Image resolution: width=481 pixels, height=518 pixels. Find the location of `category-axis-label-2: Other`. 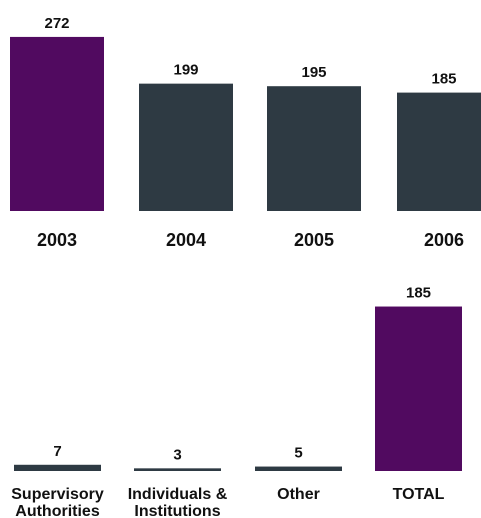

category-axis-label-2: Other is located at coordinates (298, 494).